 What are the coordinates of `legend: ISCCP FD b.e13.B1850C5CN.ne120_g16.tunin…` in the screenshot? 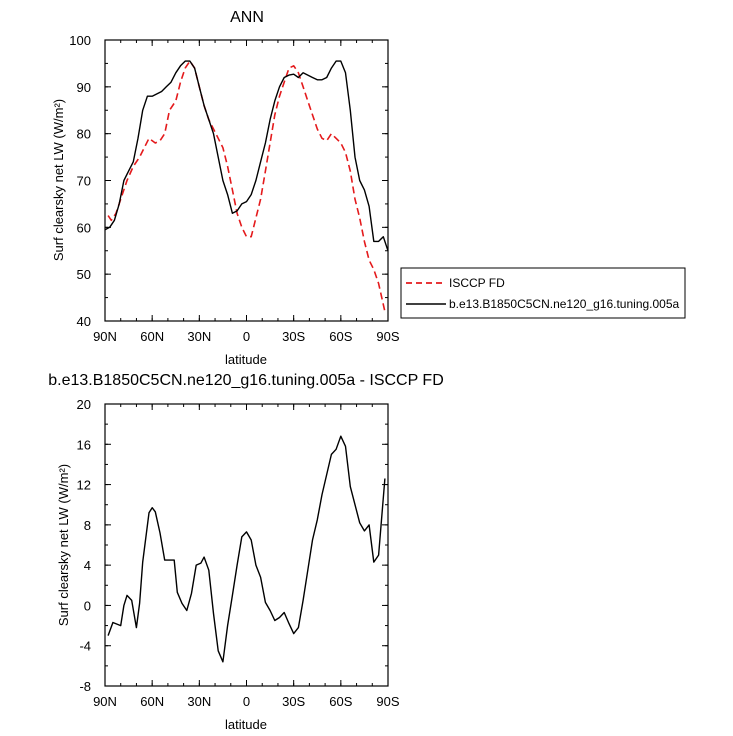 It's located at (543, 293).